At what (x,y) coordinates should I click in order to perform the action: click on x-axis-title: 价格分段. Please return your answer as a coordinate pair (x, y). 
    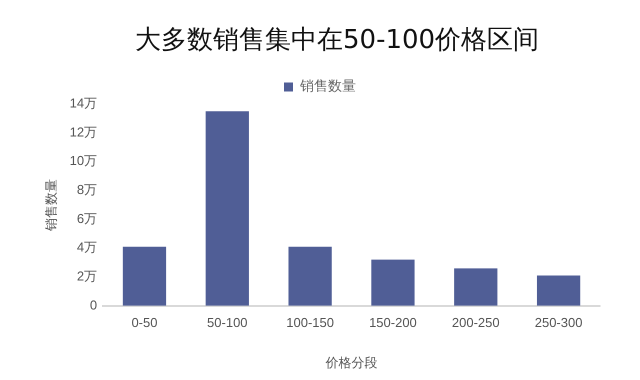
    Looking at the image, I should click on (351, 362).